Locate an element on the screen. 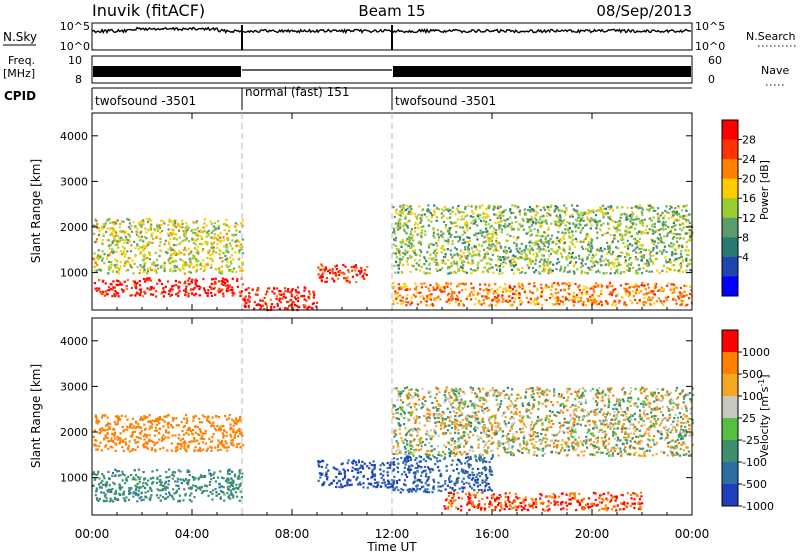 This screenshot has height=558, width=800. freq-label: Freq. is located at coordinates (21, 60).